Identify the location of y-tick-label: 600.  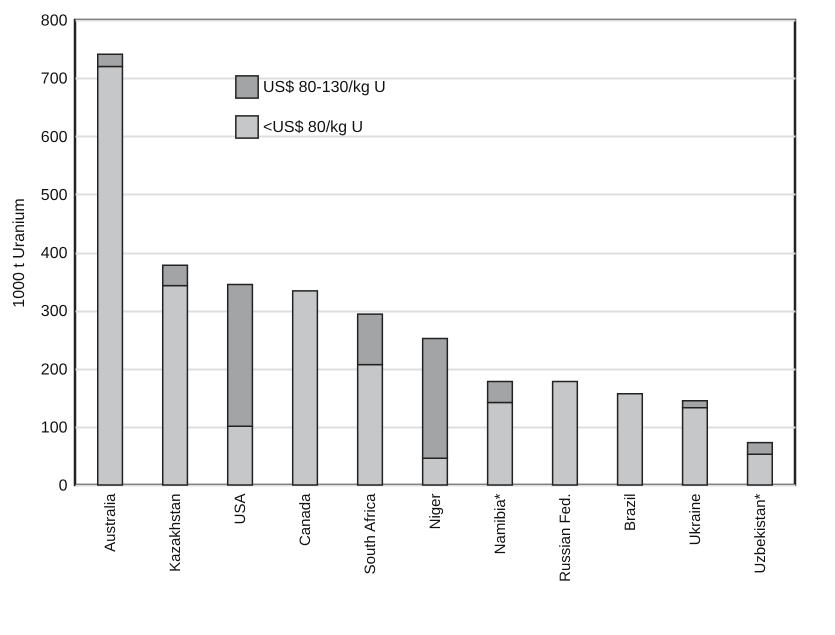
(54, 137).